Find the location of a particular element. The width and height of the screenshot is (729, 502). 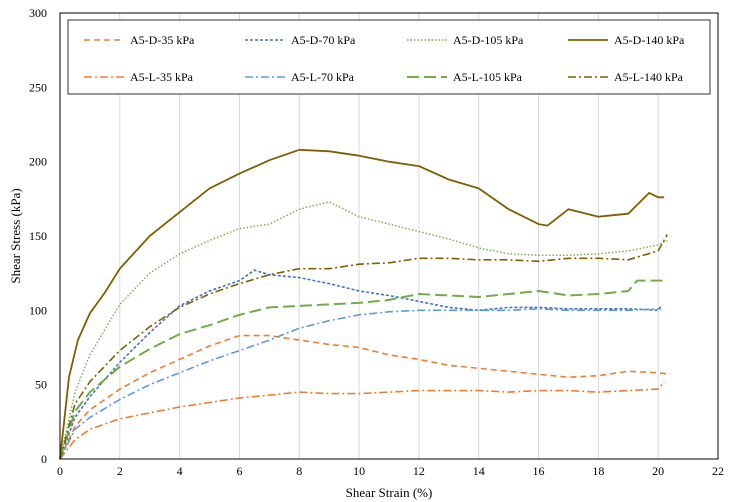

y-tick-label: 250 is located at coordinates (38, 87).